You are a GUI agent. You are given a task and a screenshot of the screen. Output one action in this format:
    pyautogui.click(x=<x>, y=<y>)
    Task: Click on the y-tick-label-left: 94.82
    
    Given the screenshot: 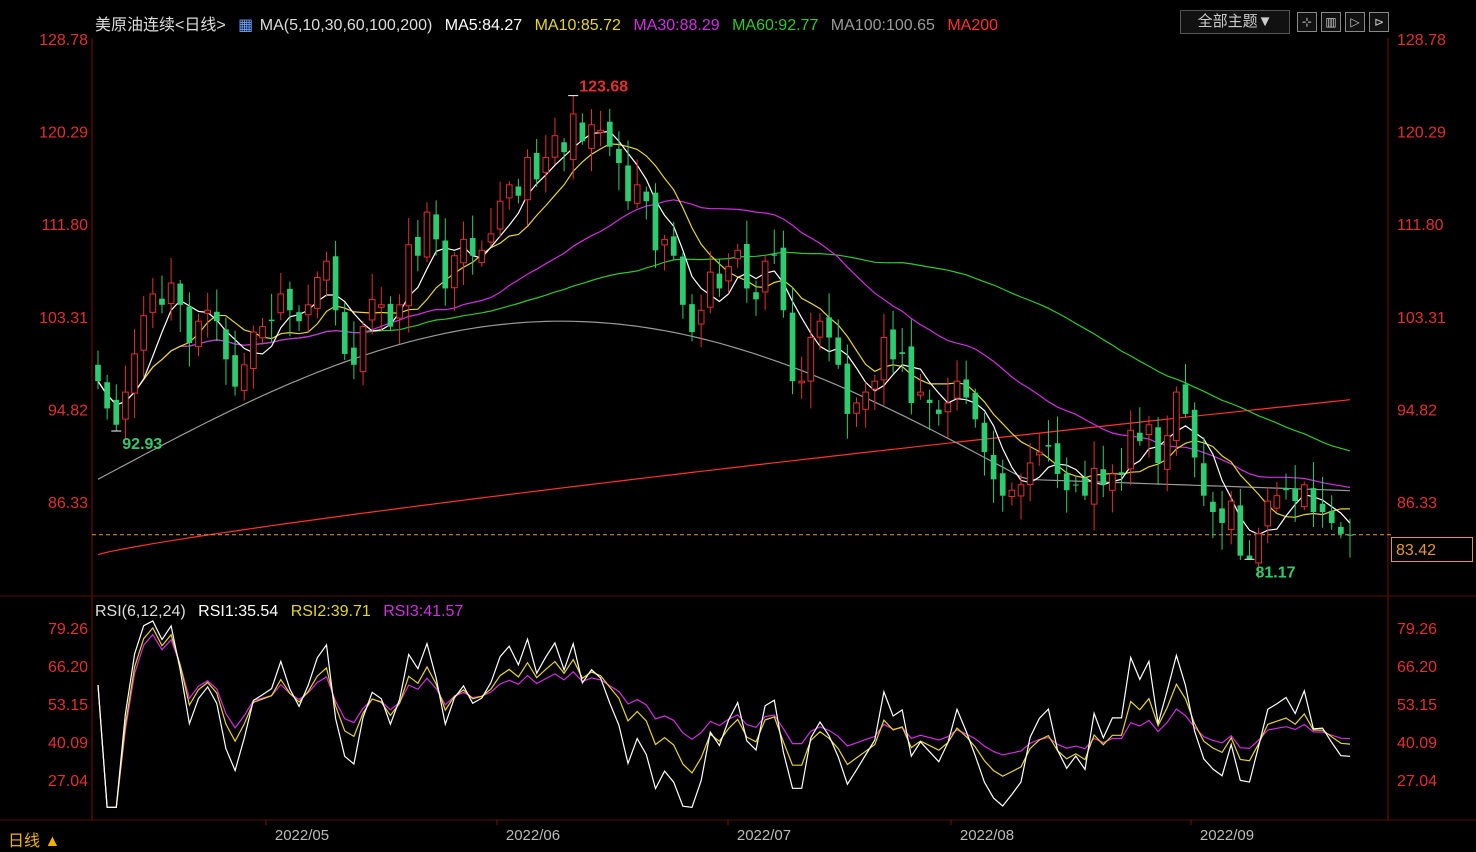 What is the action you would take?
    pyautogui.click(x=68, y=410)
    